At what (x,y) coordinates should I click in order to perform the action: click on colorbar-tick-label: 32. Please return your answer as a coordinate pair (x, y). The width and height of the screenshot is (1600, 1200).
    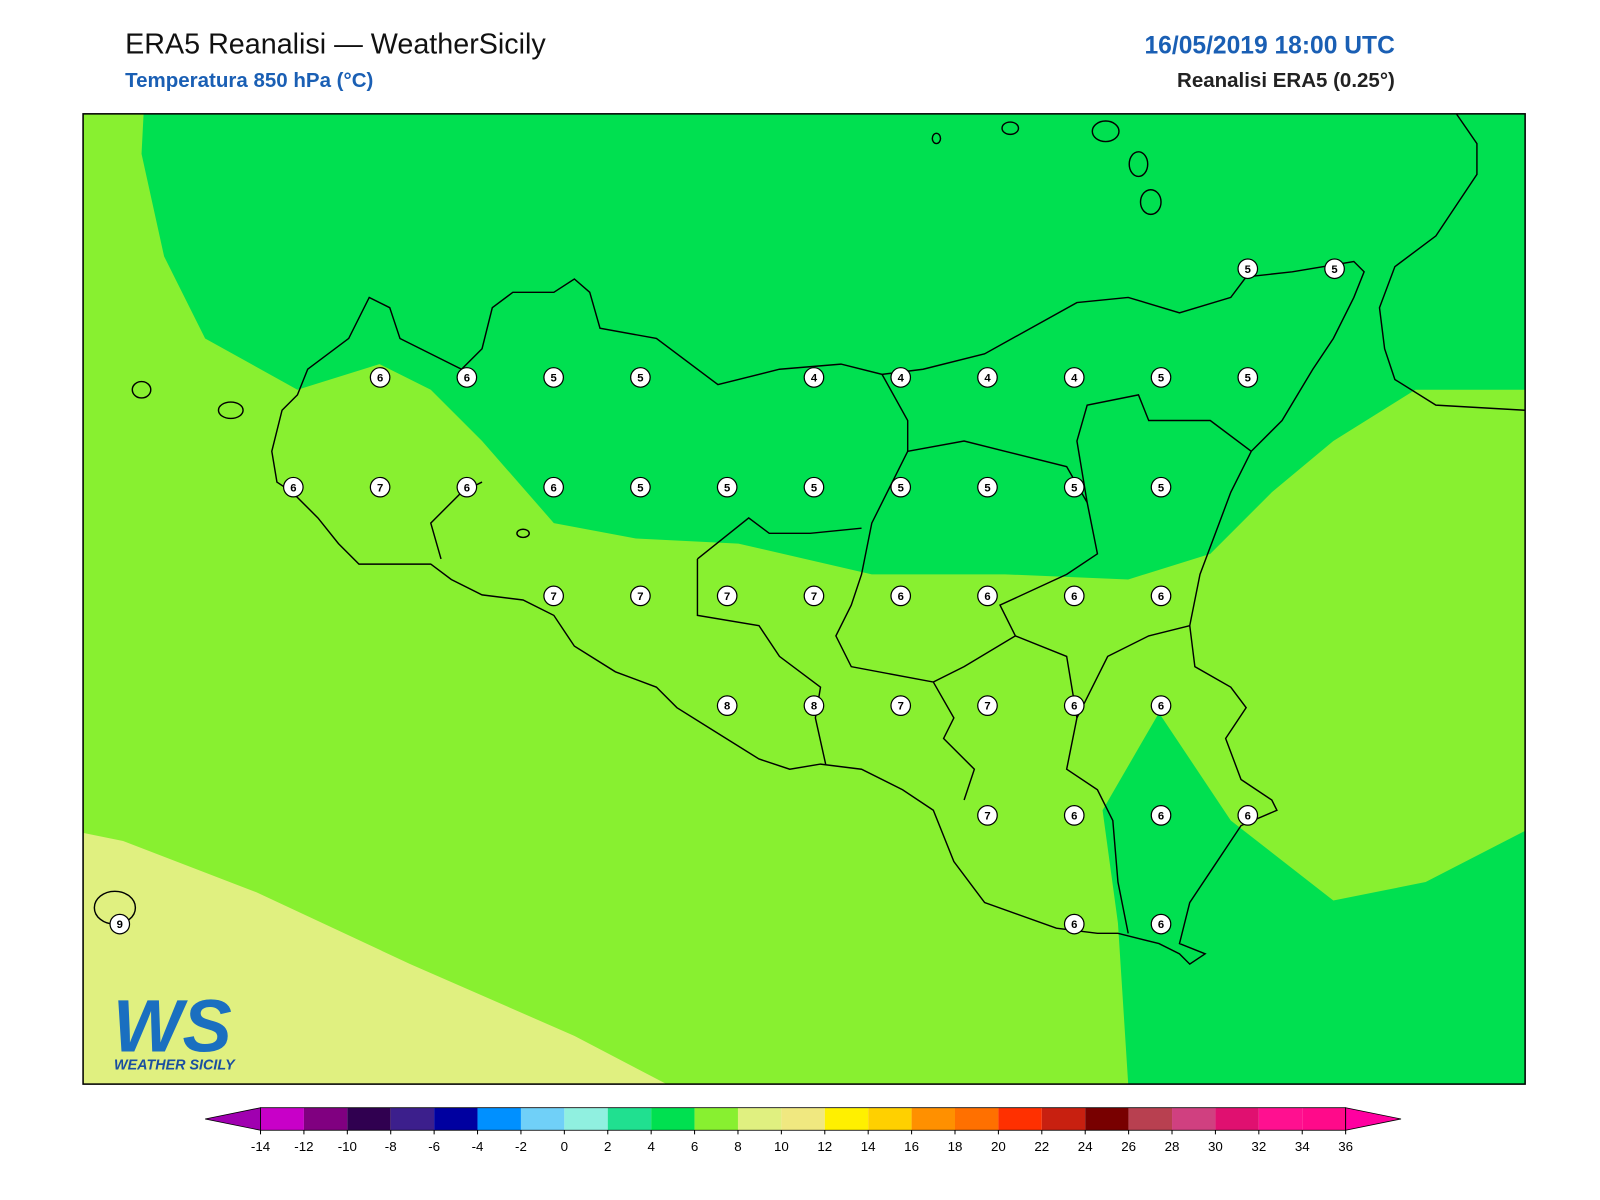
    Looking at the image, I should click on (1258, 1146).